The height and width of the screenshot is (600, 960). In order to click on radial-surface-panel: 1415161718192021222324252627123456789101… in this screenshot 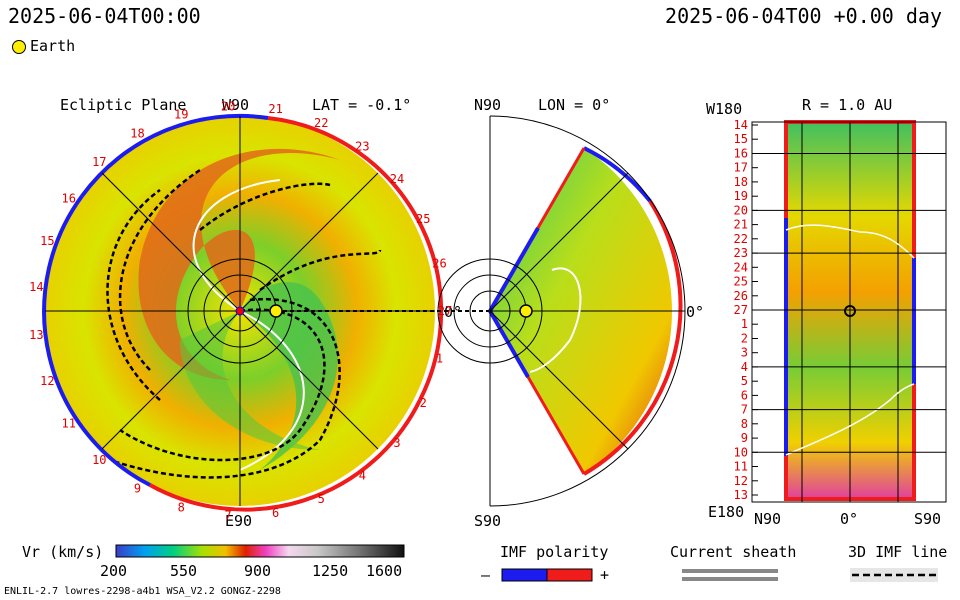, I will do `click(840, 310)`.